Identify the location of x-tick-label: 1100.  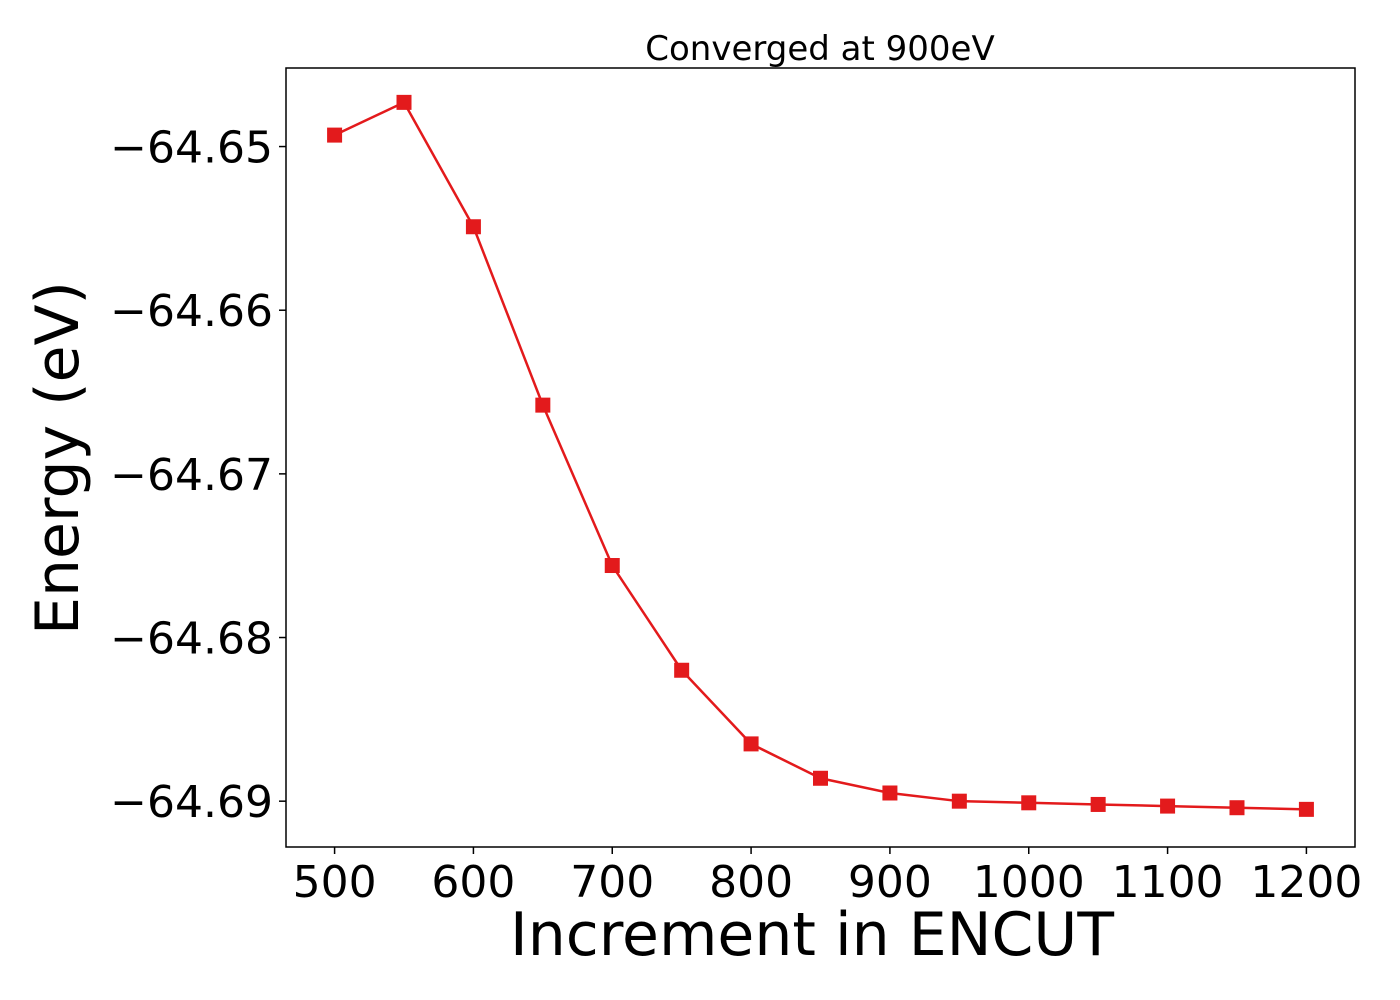
(1168, 882).